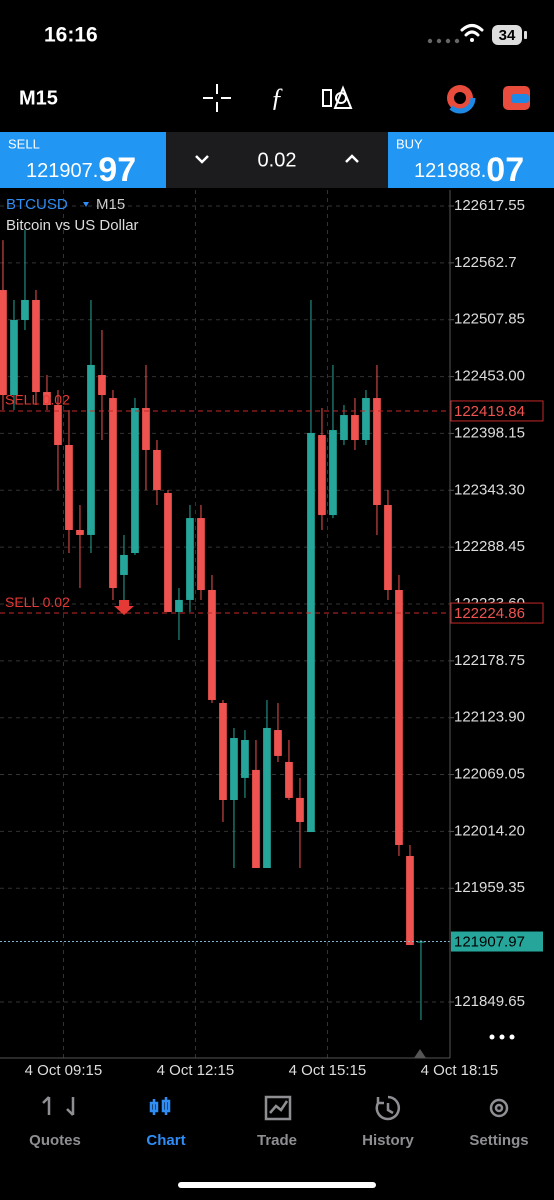  Describe the element at coordinates (460, 1070) in the screenshot. I see `x-tick-label: 4 Oct 18:15` at that location.